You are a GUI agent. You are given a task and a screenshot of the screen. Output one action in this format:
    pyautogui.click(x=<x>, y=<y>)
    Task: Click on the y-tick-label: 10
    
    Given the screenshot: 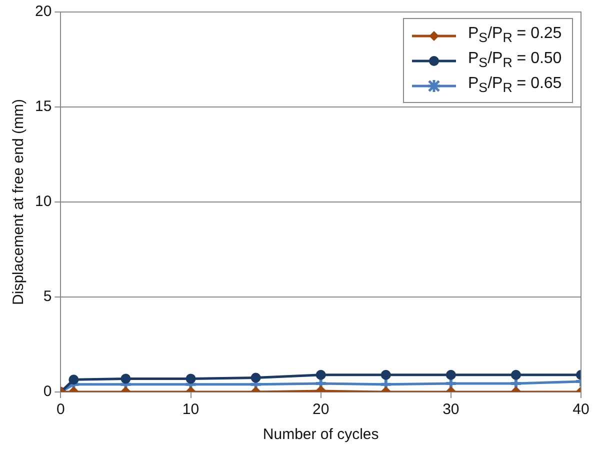 What is the action you would take?
    pyautogui.click(x=43, y=201)
    